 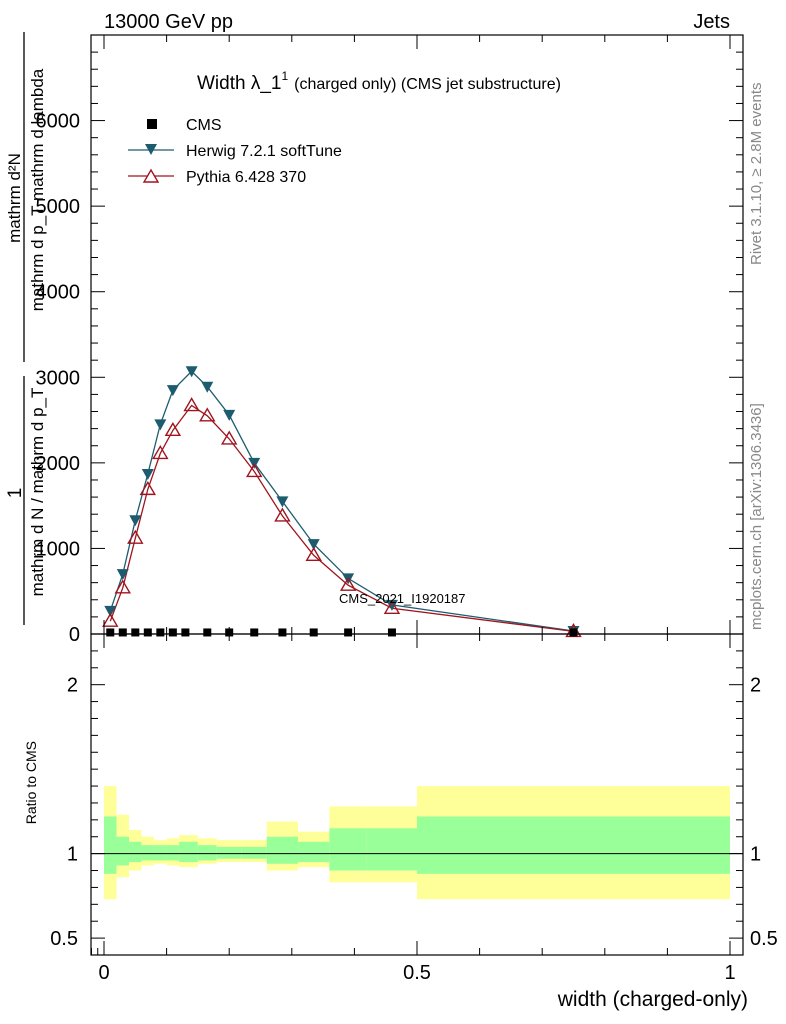 I want to click on x-tick-label: 0, so click(x=103, y=973).